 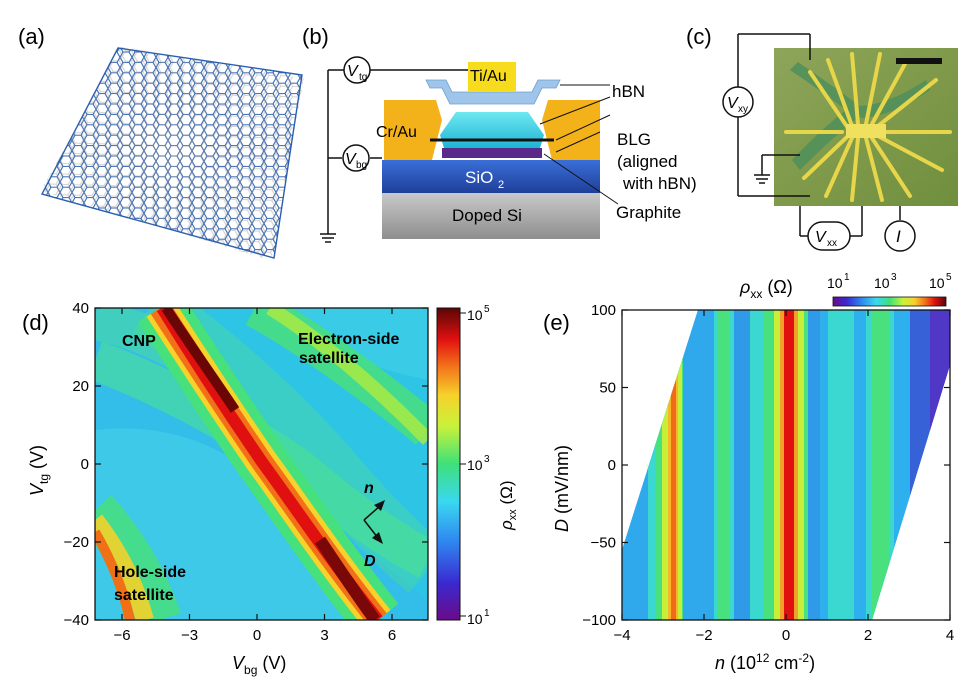 What do you see at coordinates (501, 185) in the screenshot?
I see `svg-text: 2` at bounding box center [501, 185].